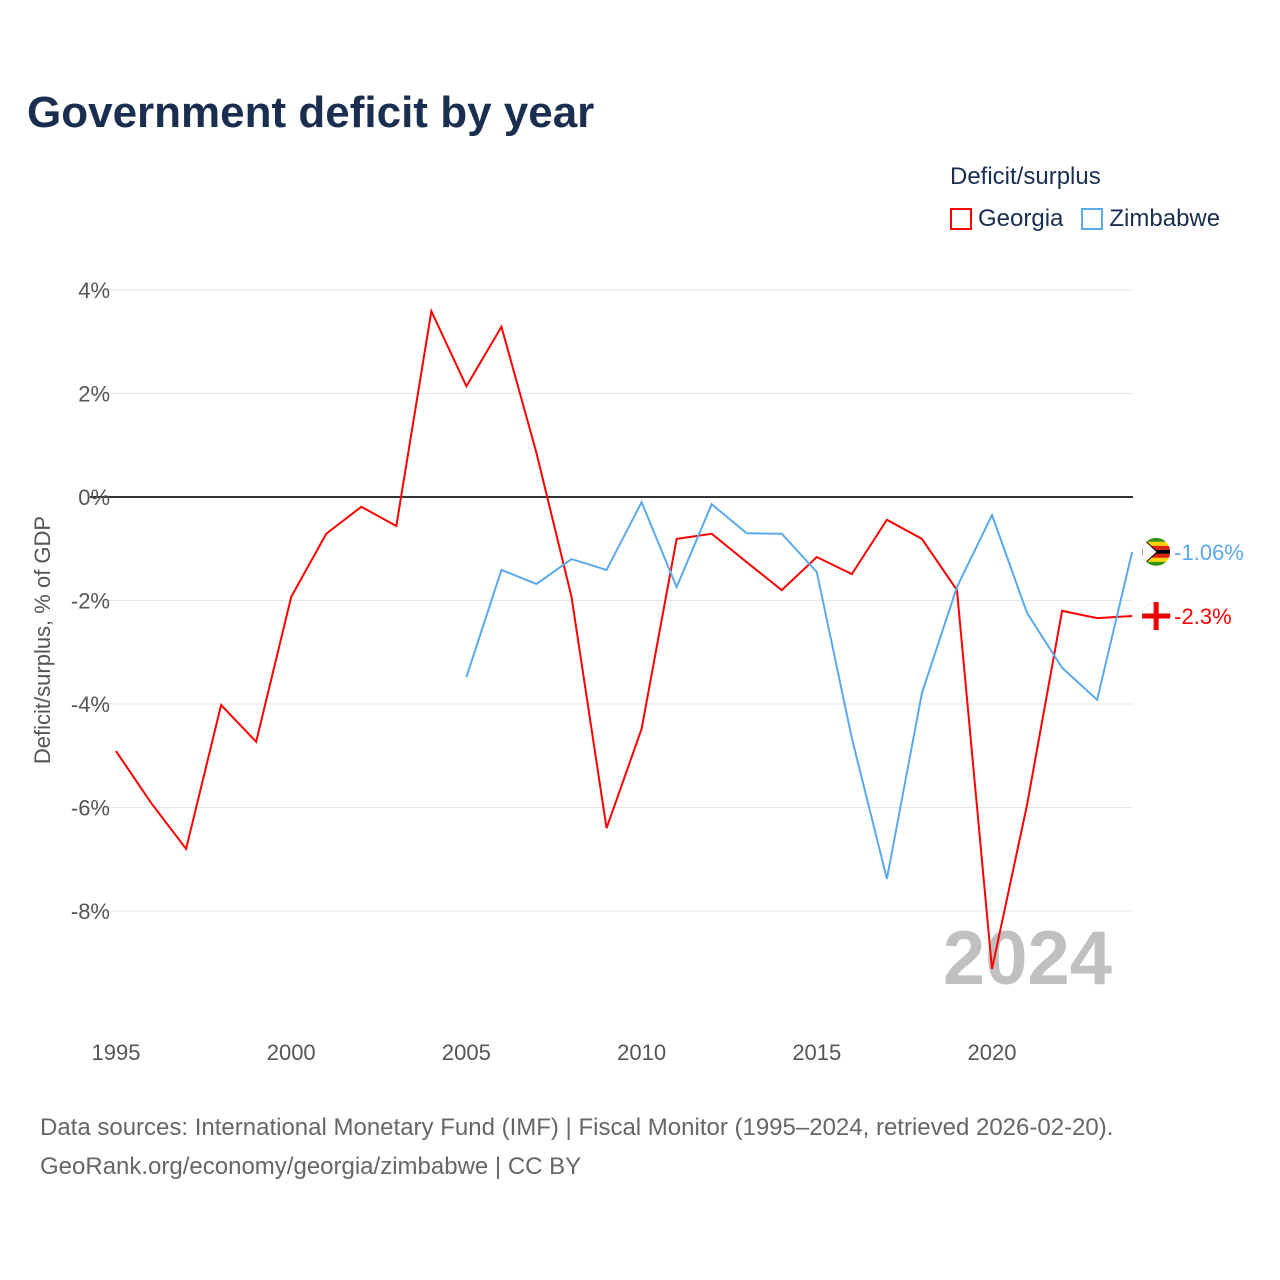  What do you see at coordinates (1209, 552) in the screenshot?
I see `end-value-label: -1.06%` at bounding box center [1209, 552].